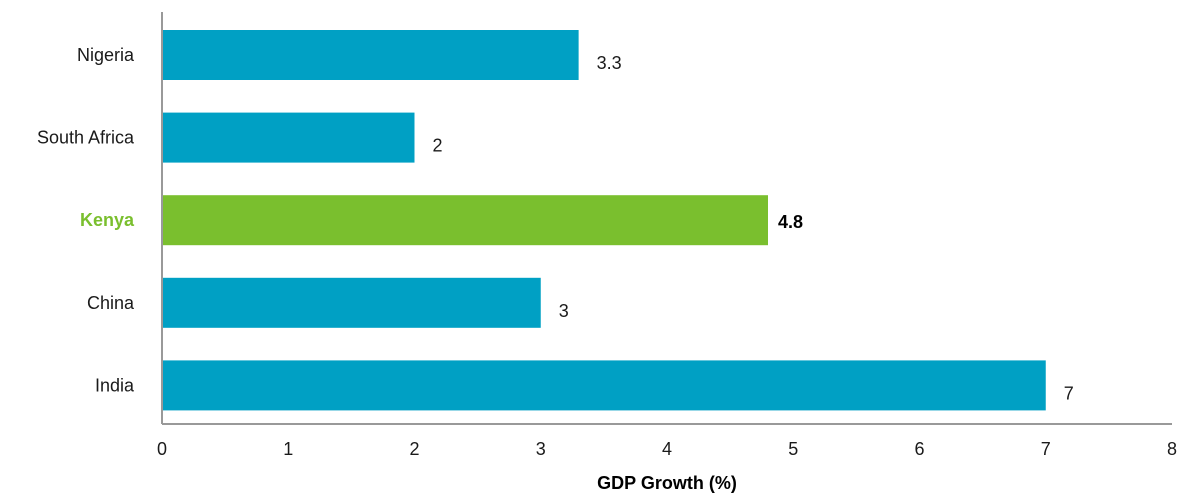 The width and height of the screenshot is (1181, 499). Describe the element at coordinates (115, 385) in the screenshot. I see `category-label-india: India` at that location.